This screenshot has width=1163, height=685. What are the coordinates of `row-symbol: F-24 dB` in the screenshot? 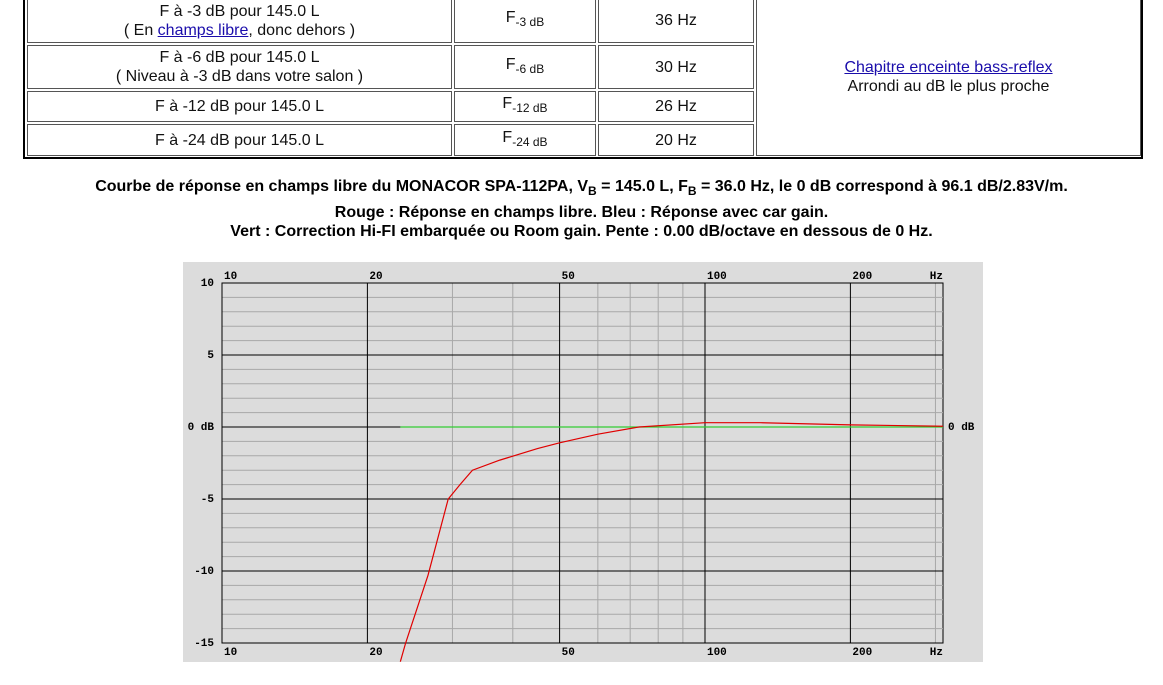 It's located at (525, 140).